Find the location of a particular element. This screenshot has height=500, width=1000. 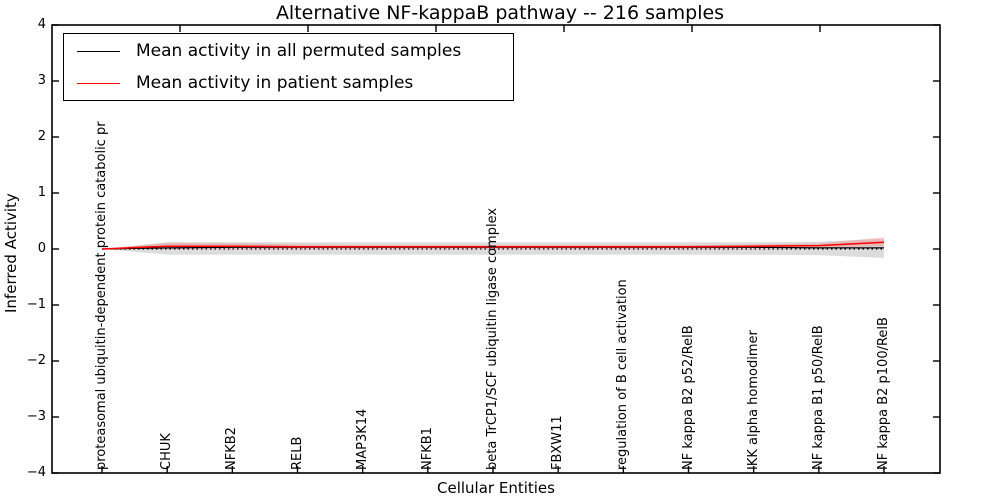

patient-mean-line is located at coordinates (493, 245).